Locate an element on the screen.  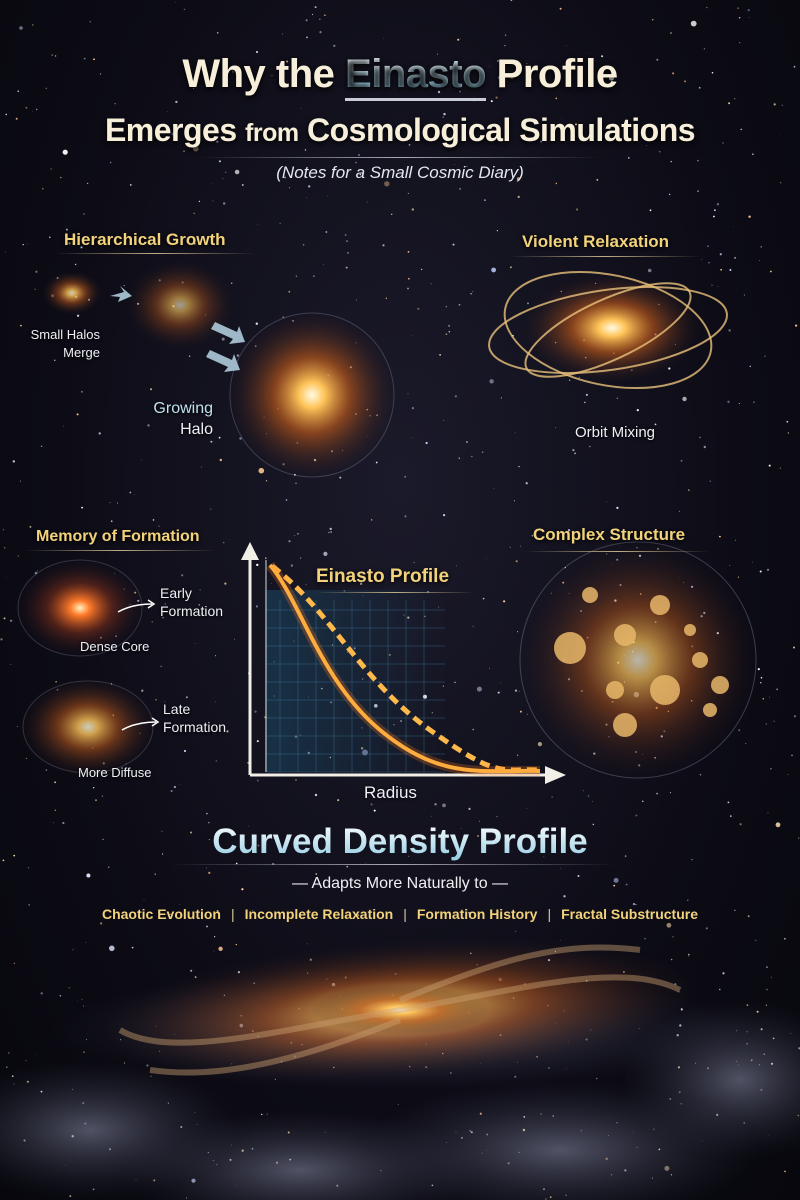
merge-arrows is located at coordinates (177, 329).